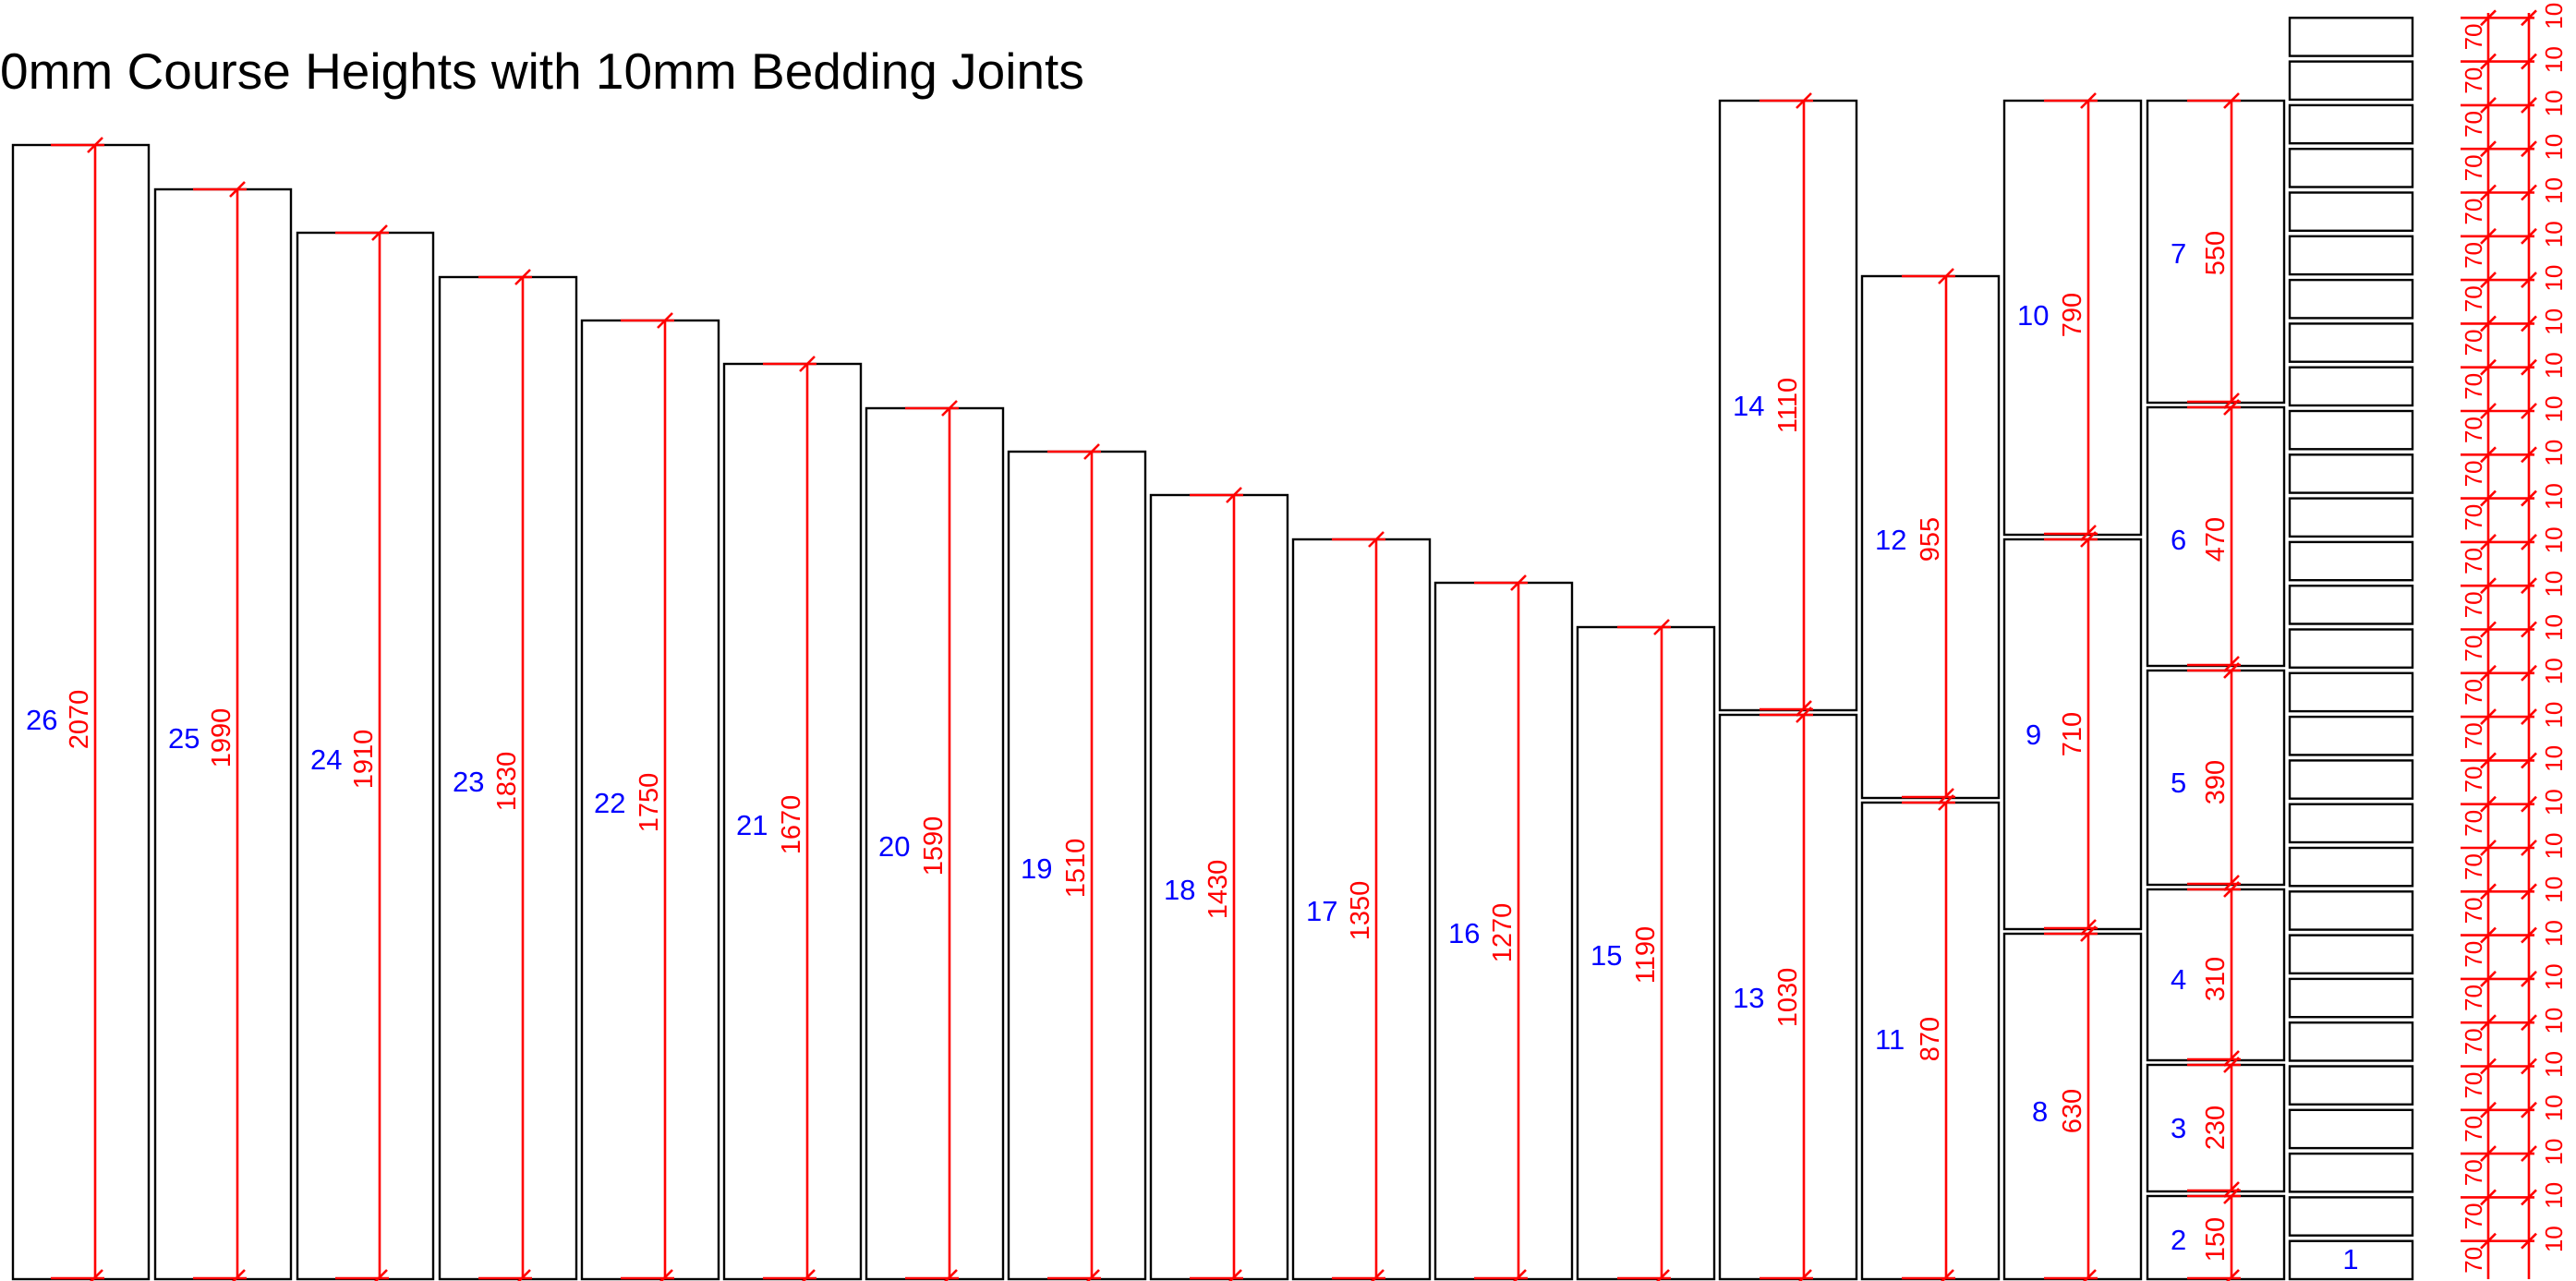  Describe the element at coordinates (649, 803) in the screenshot. I see `height-label-22: 1750` at that location.